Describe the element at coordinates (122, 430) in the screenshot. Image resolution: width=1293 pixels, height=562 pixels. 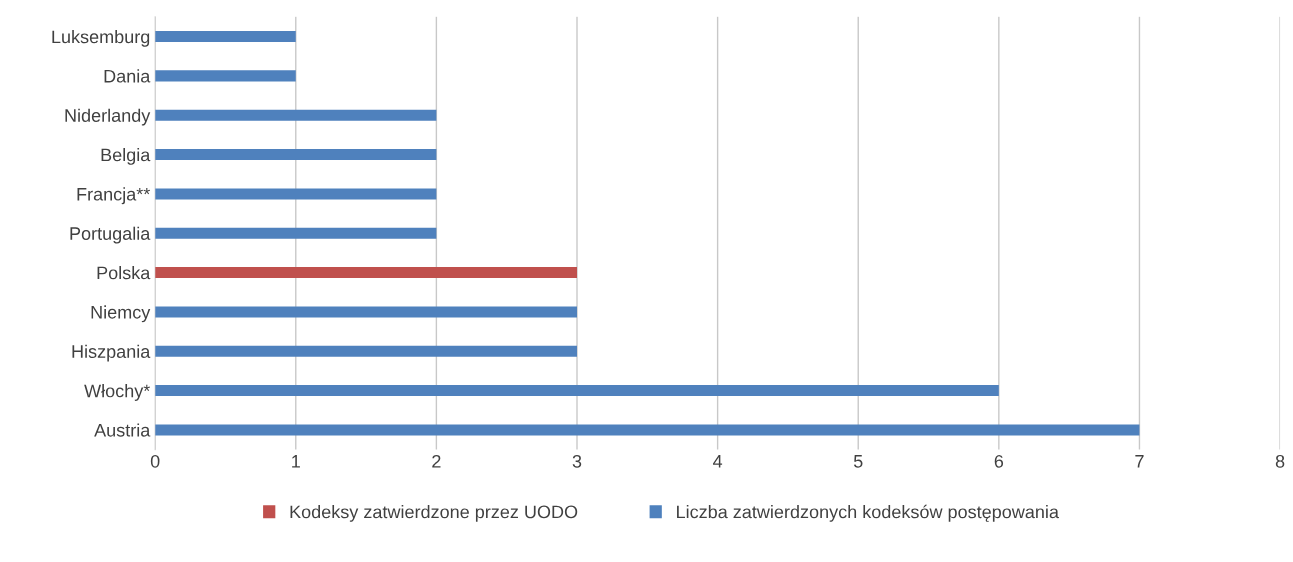
I see `y-tick-label: Austria` at that location.